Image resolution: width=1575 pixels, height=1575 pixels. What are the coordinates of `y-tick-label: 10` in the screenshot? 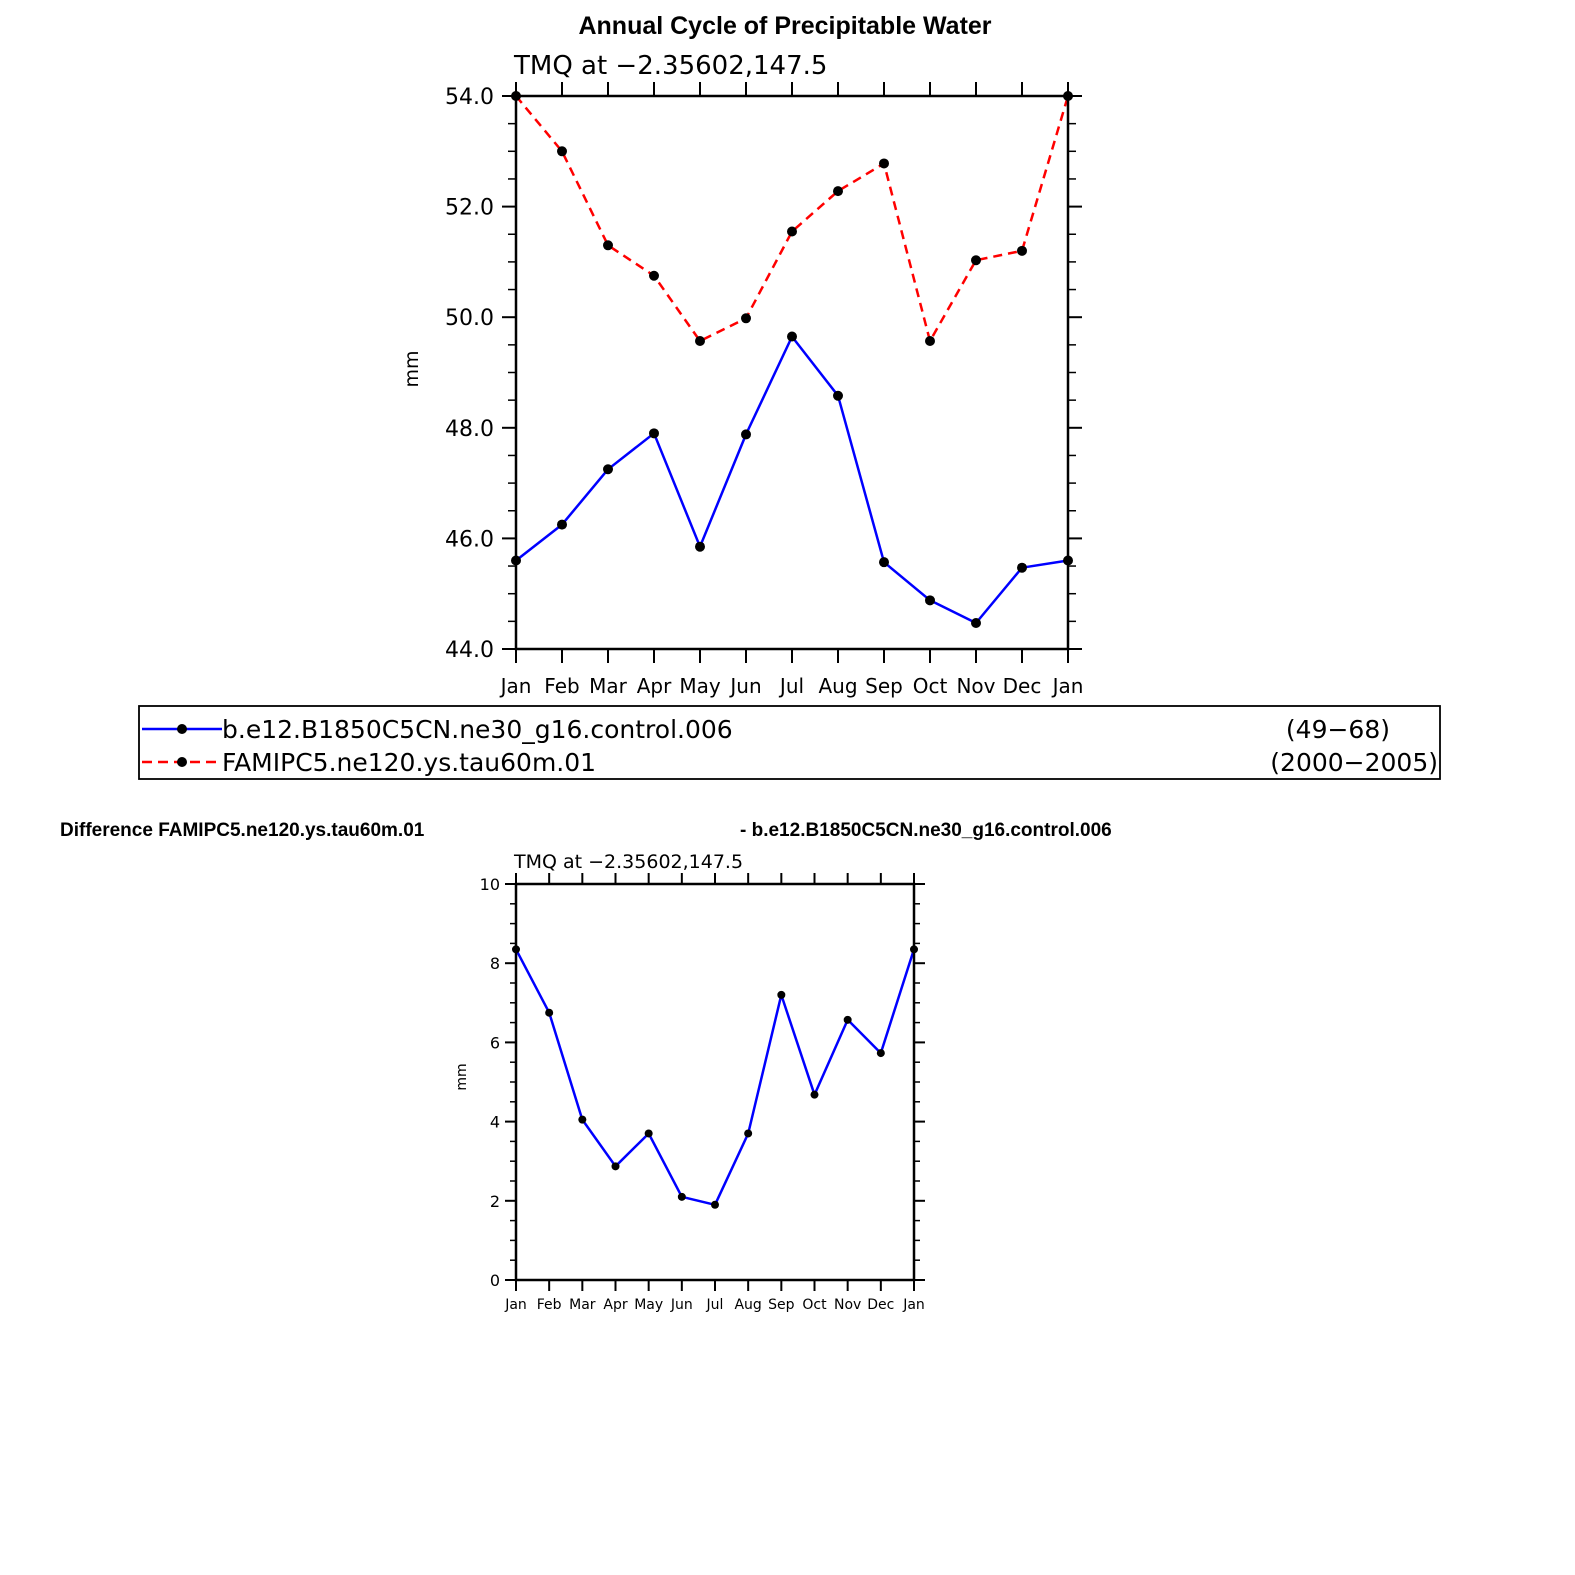 It's located at (490, 884).